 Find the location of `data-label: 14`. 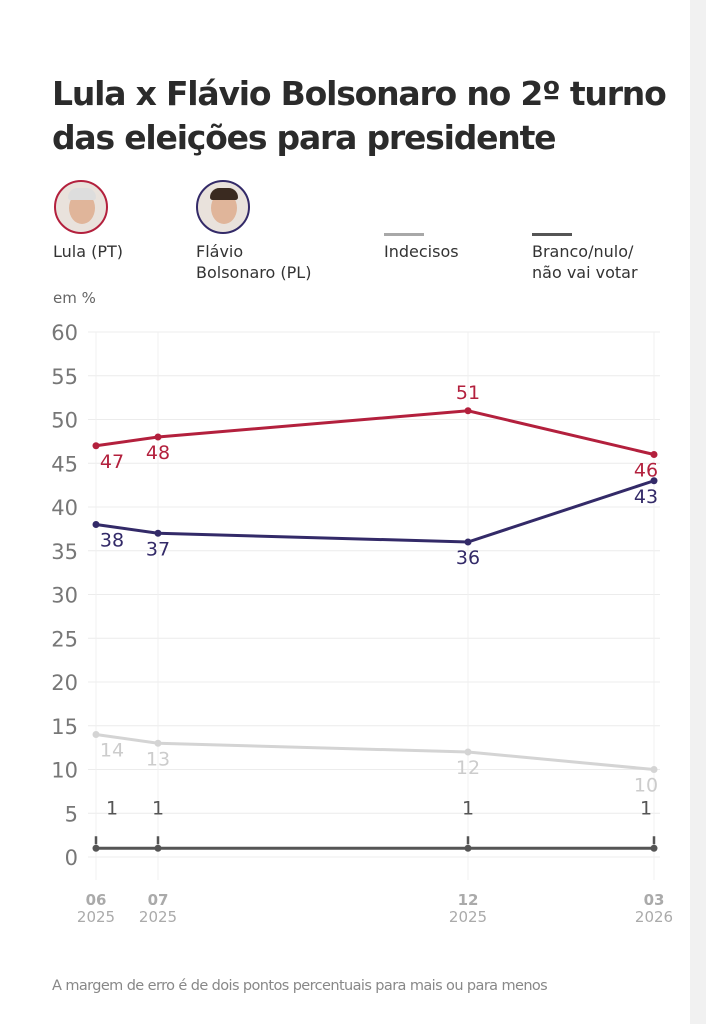

data-label: 14 is located at coordinates (112, 751).